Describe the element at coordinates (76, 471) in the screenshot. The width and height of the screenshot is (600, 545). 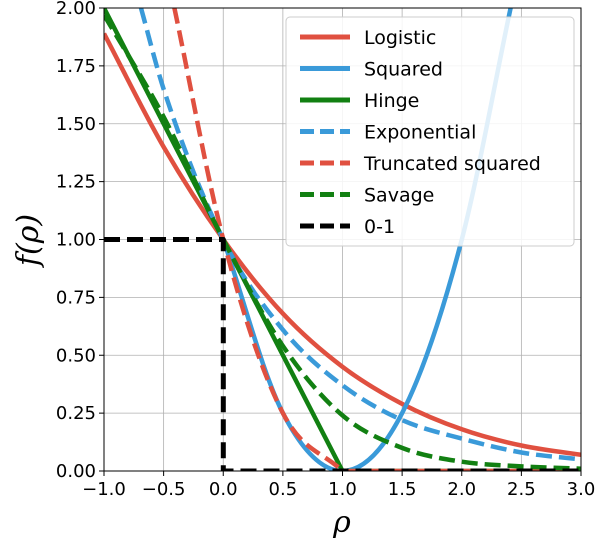
I see `y-tick-label: 0.00` at that location.